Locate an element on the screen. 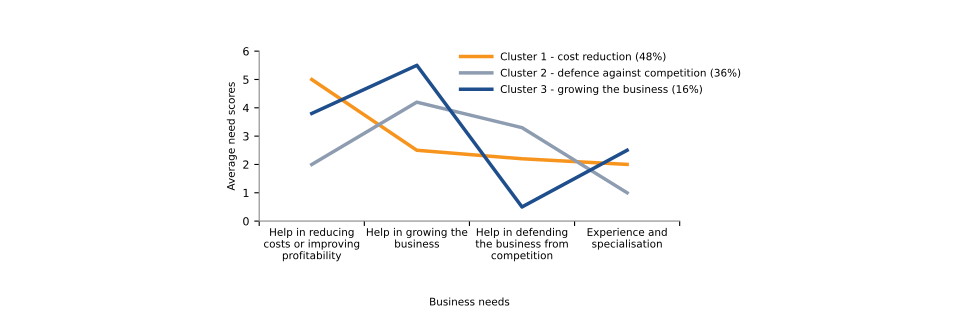 The image size is (960, 330). legend-label: Cluster 1 - cost reduction (48%) is located at coordinates (583, 57).